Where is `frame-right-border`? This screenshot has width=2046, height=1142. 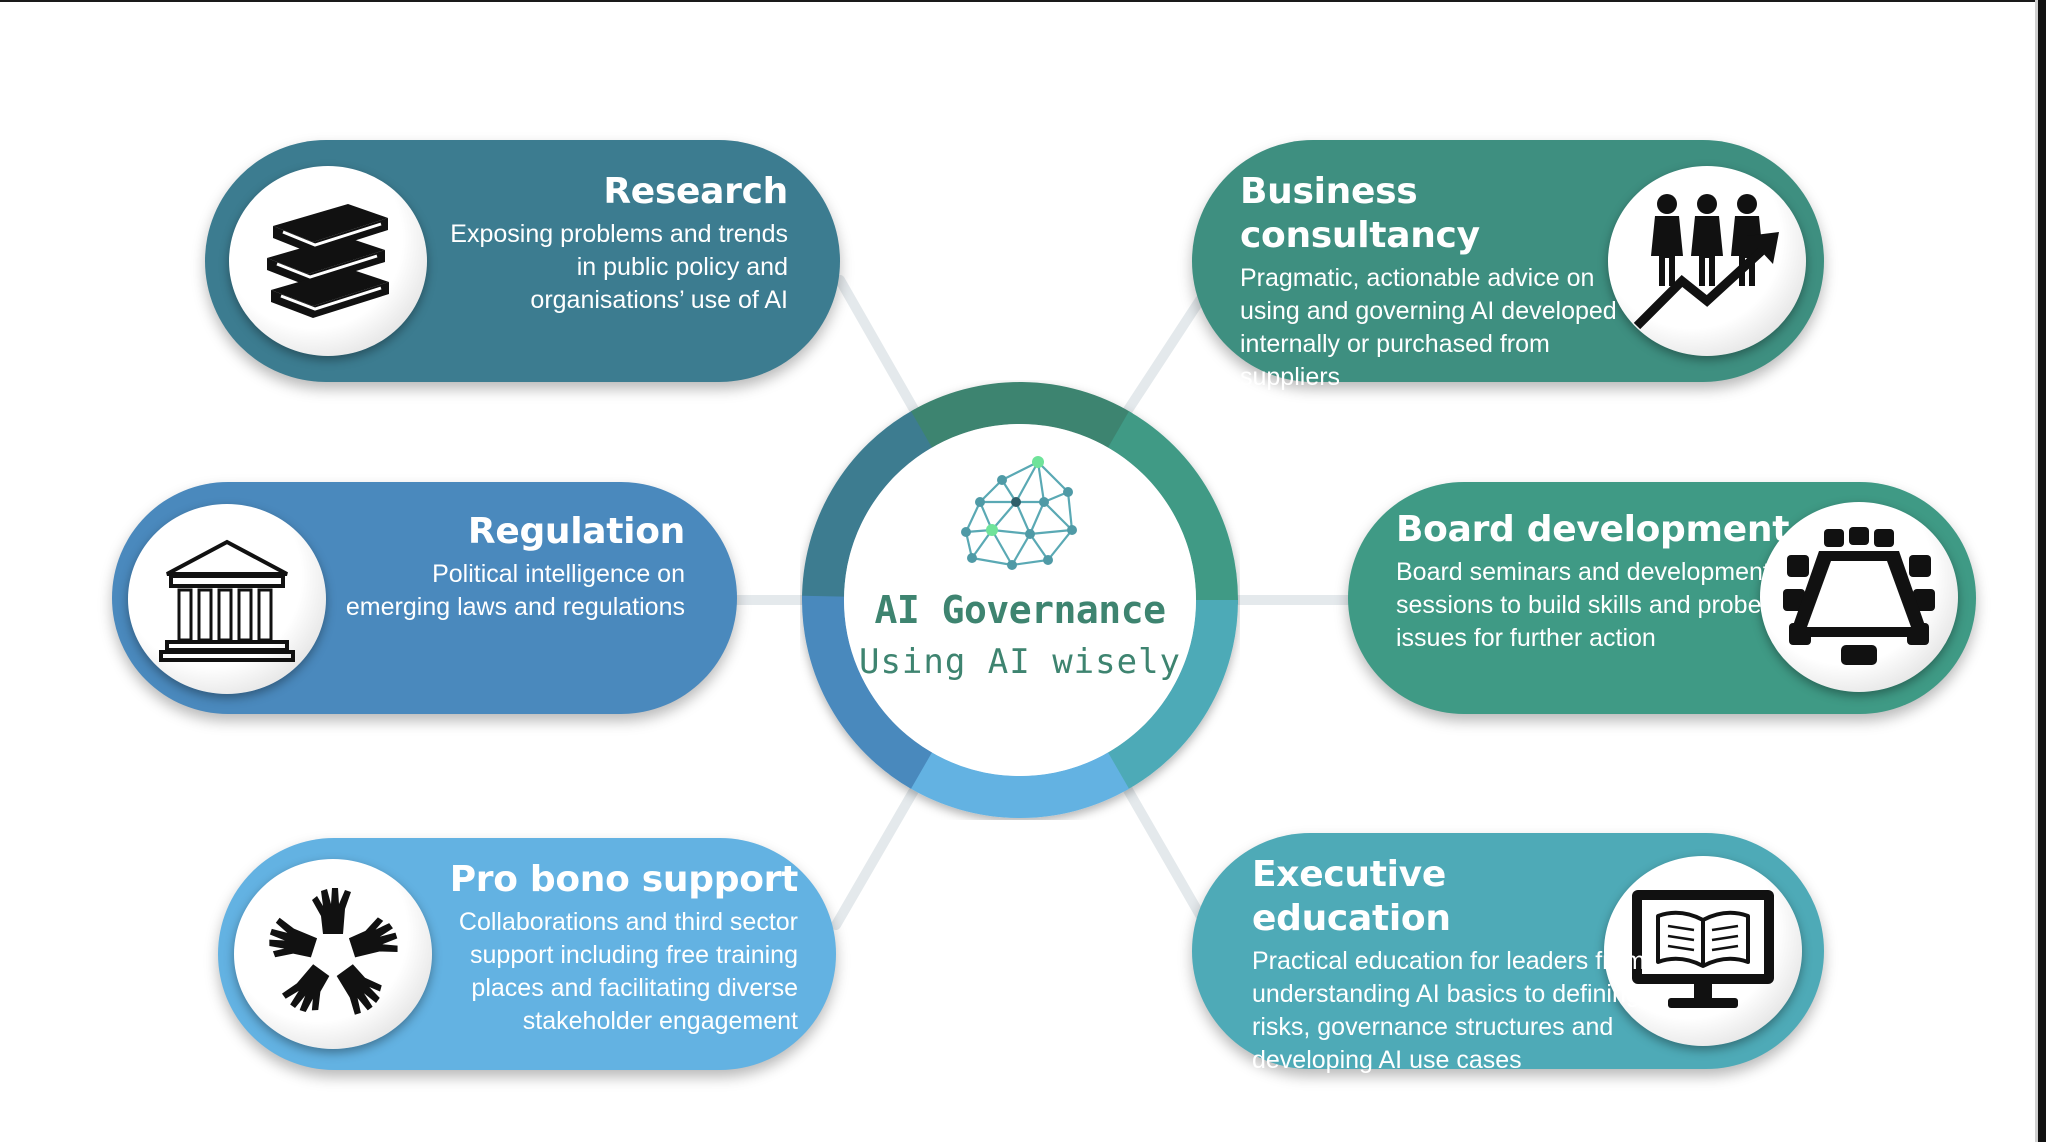
frame-right-border is located at coordinates (2042, 571).